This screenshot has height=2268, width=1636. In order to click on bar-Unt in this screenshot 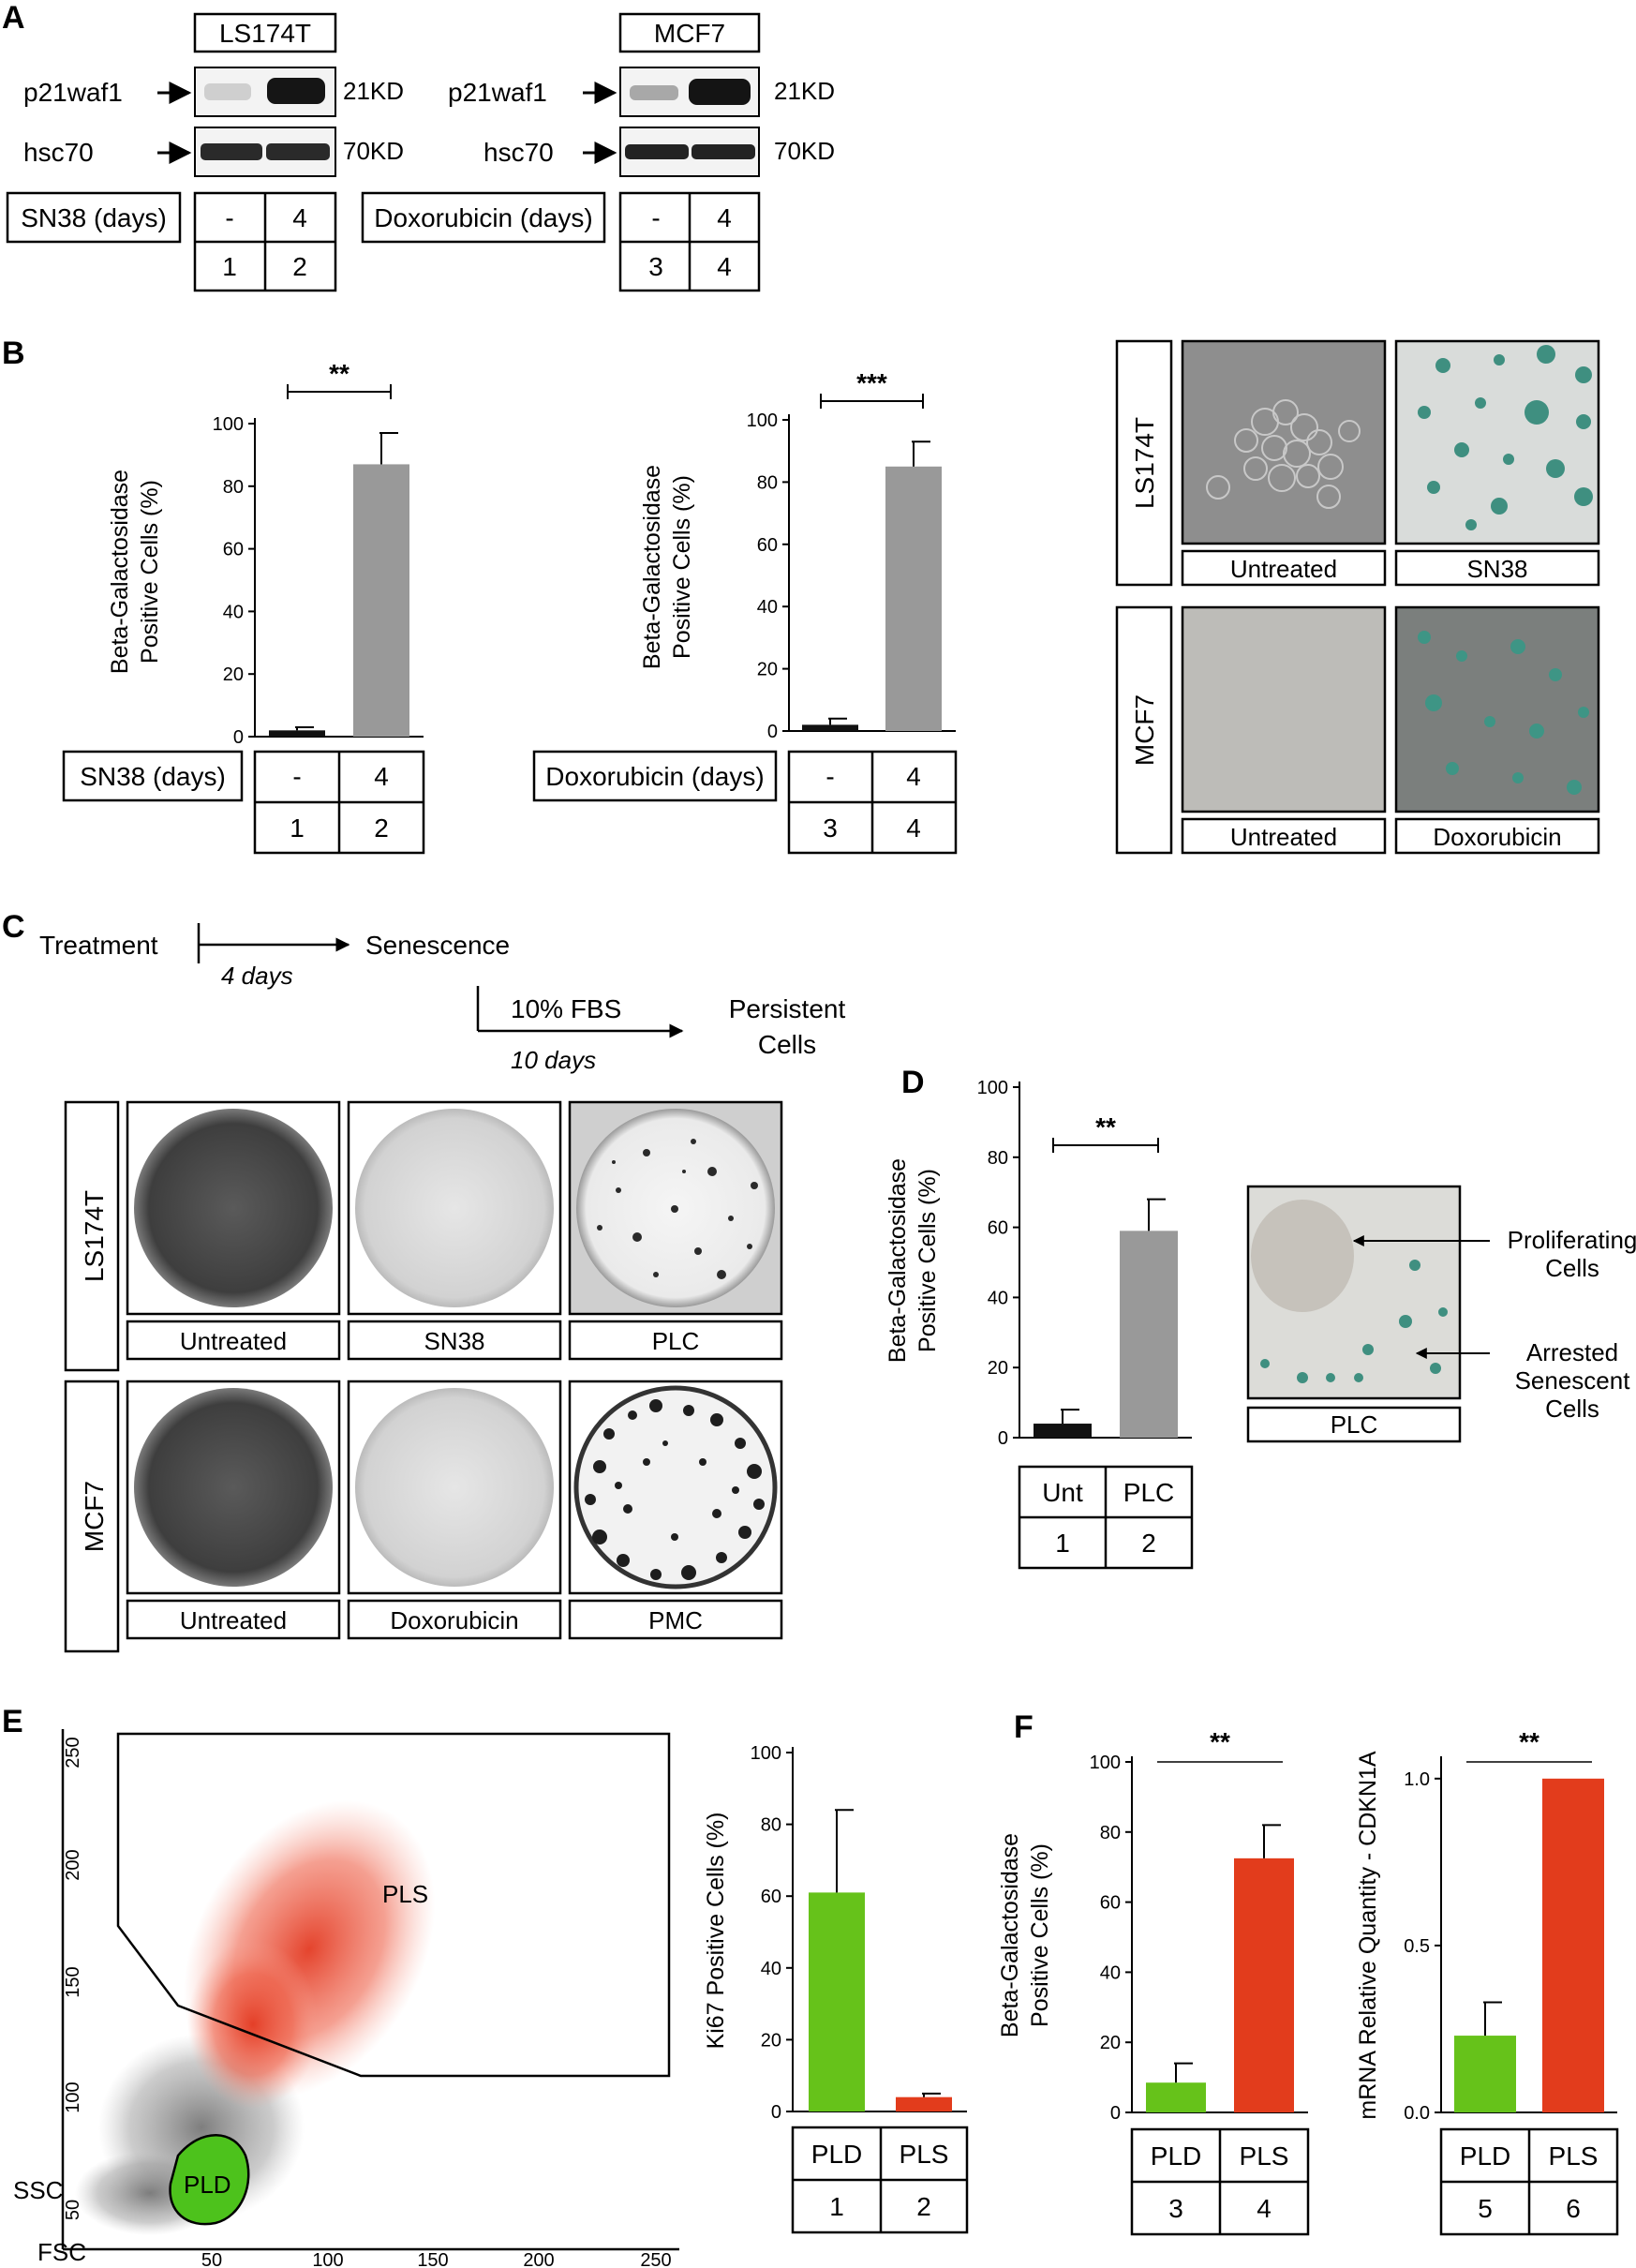, I will do `click(1063, 1431)`.